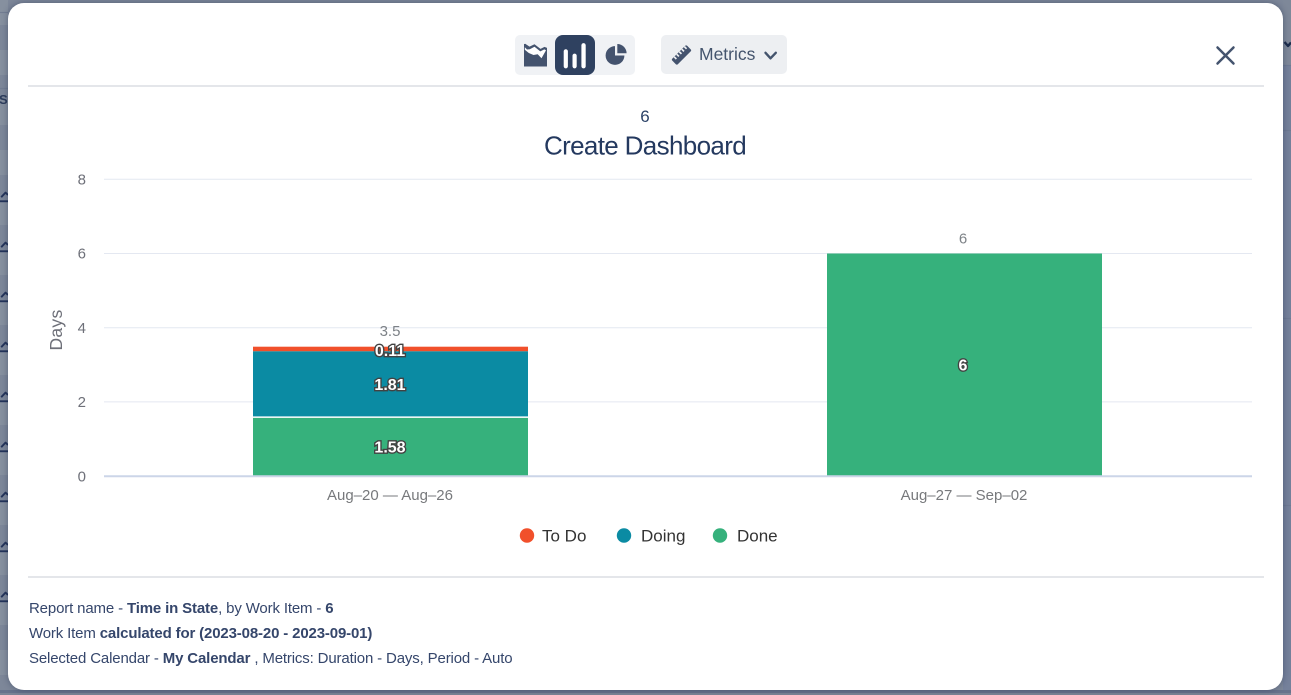 This screenshot has height=695, width=1291. I want to click on svg-text: 1.81, so click(389, 385).